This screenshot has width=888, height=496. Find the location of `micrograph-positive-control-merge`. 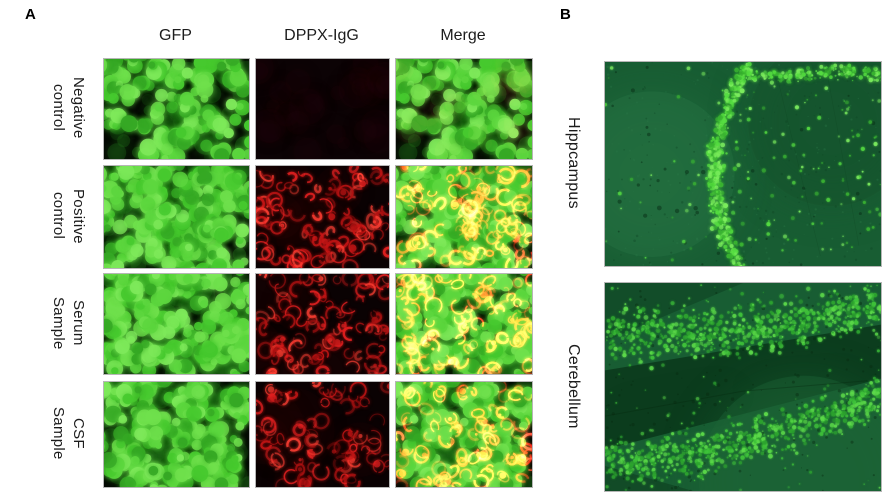

micrograph-positive-control-merge is located at coordinates (464, 217).